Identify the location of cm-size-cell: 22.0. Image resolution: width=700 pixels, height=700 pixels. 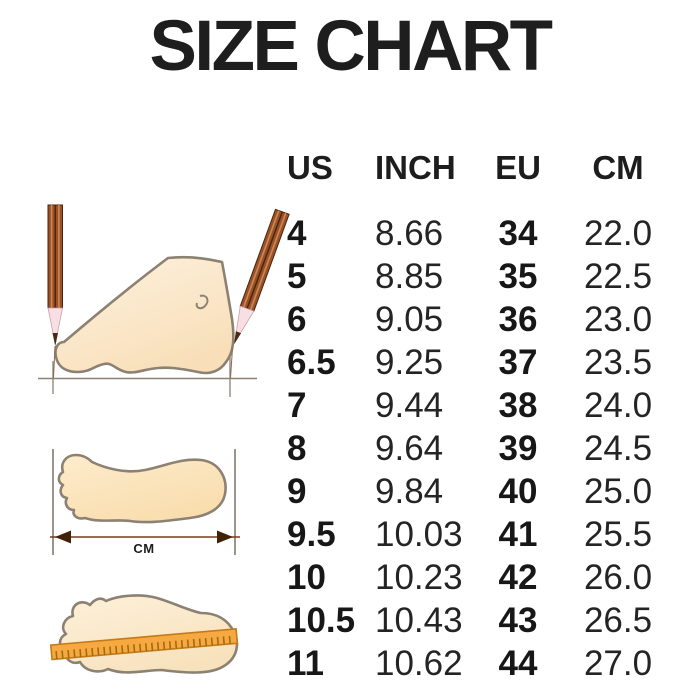
(618, 233).